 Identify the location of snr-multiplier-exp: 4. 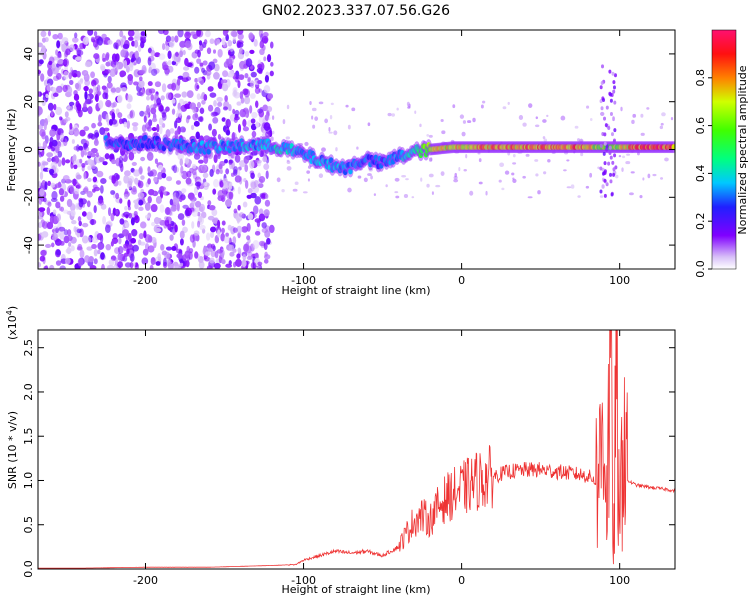
(9, 312).